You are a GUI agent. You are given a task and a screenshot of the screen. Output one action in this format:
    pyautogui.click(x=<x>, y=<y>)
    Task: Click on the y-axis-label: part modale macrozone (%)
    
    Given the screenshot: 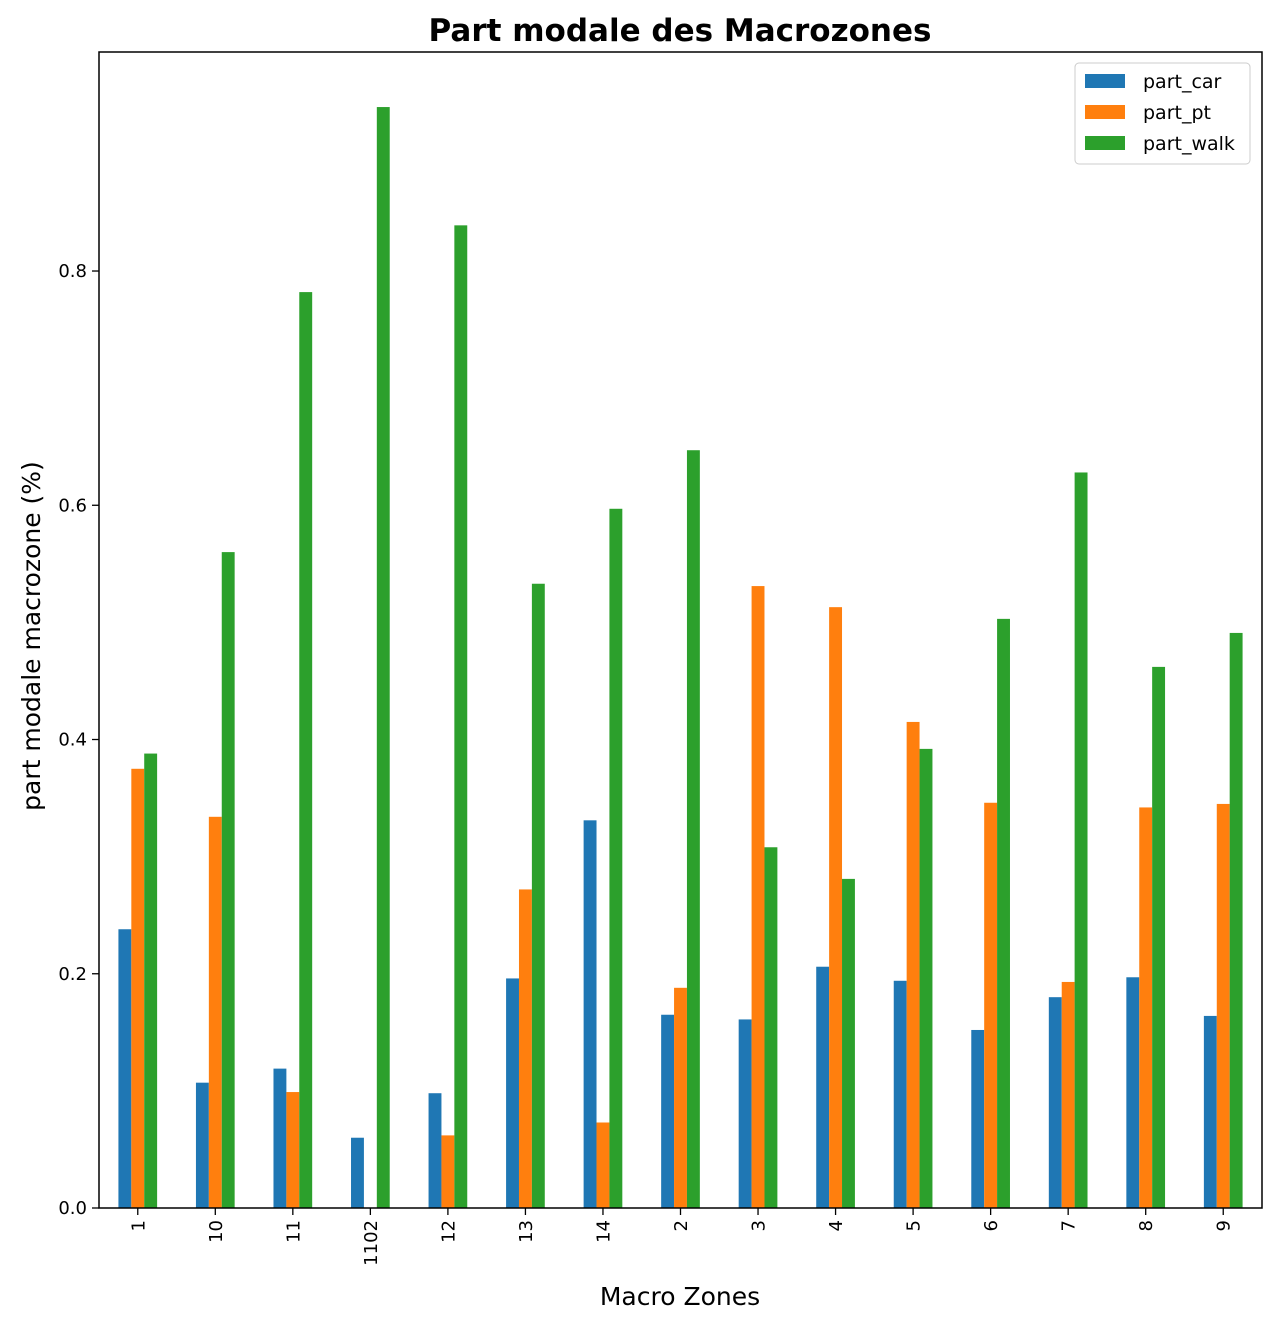 What is the action you would take?
    pyautogui.click(x=31, y=636)
    